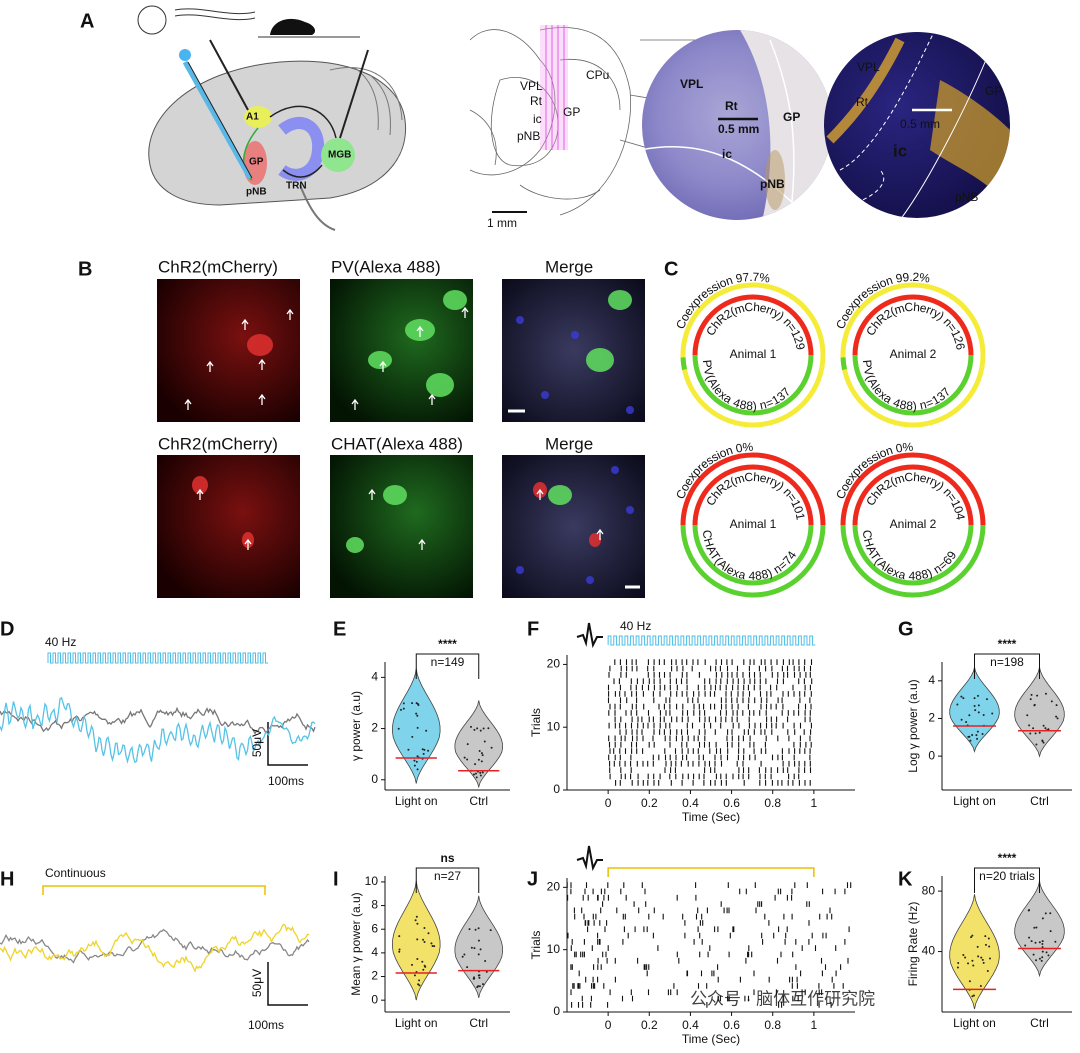 This screenshot has height=1053, width=1080. What do you see at coordinates (711, 872) in the screenshot?
I see `stim-bar` at bounding box center [711, 872].